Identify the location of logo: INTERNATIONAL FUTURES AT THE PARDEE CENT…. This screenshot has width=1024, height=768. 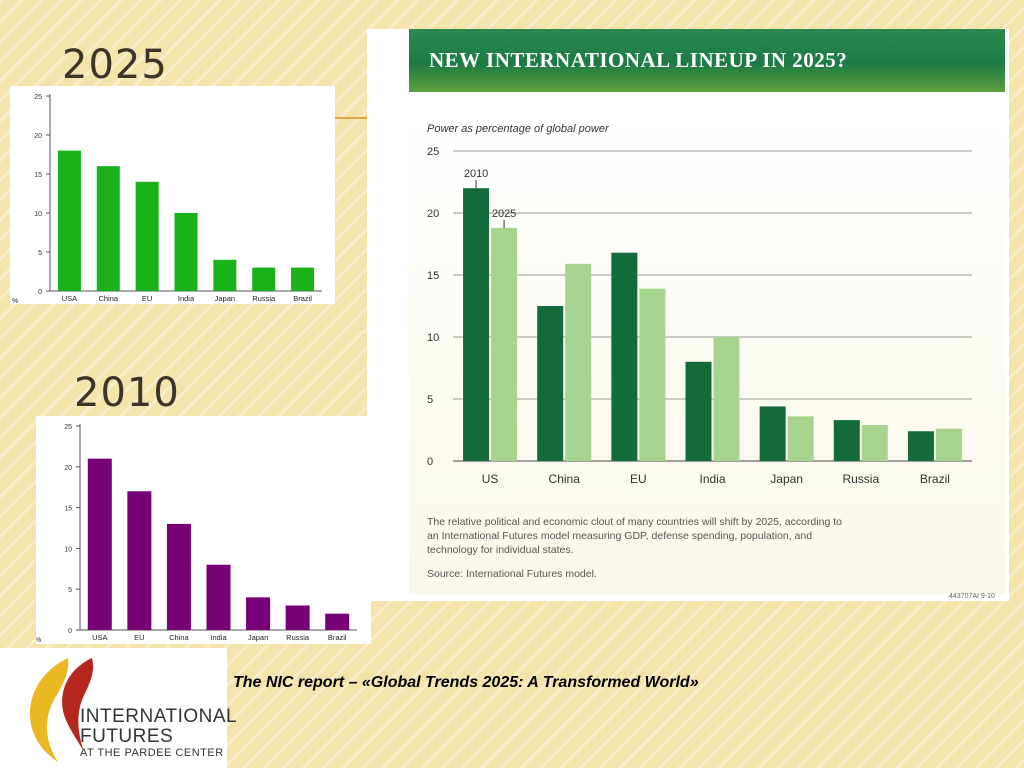
(118, 708).